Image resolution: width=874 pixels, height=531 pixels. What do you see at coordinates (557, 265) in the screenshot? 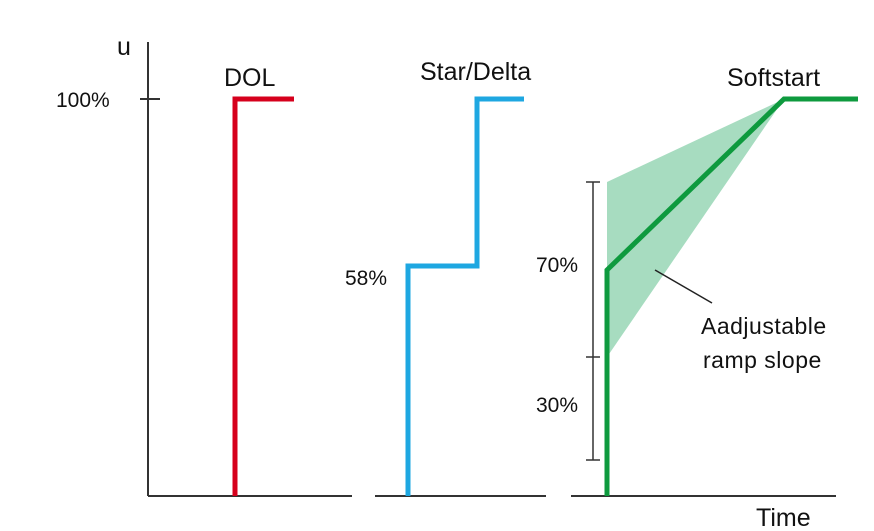
I see `softstart-label-70: 70%` at bounding box center [557, 265].